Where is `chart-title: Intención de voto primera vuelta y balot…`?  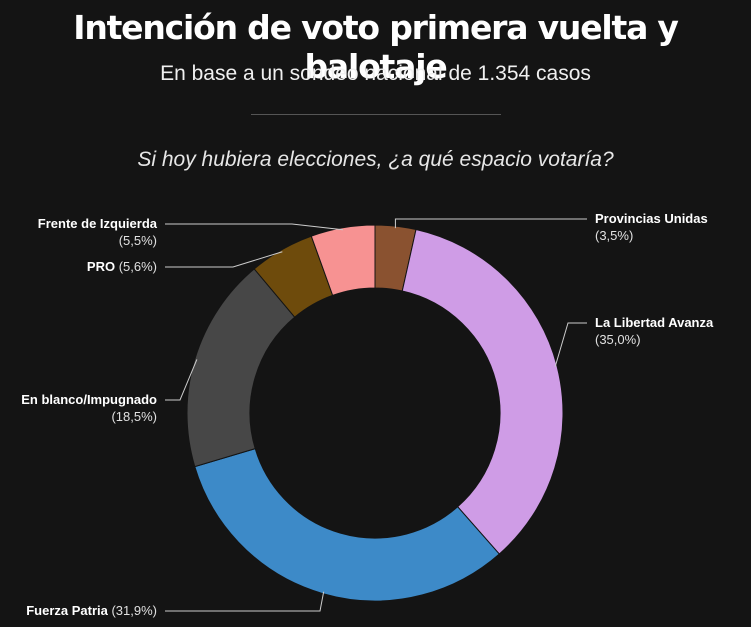
chart-title: Intención de voto primera vuelta y balot… is located at coordinates (376, 47).